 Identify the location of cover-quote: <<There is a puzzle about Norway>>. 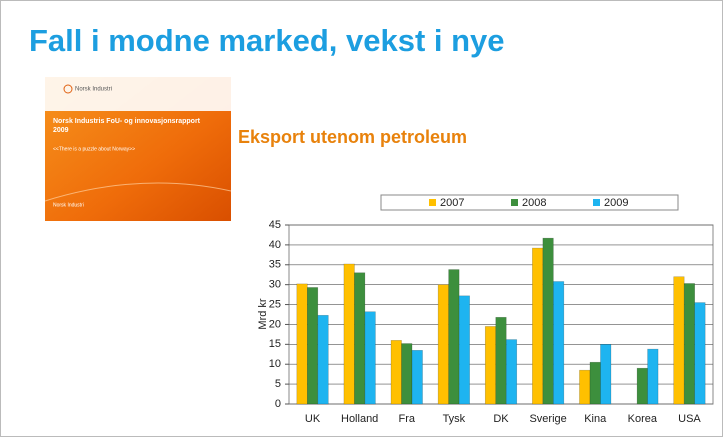
(94, 149).